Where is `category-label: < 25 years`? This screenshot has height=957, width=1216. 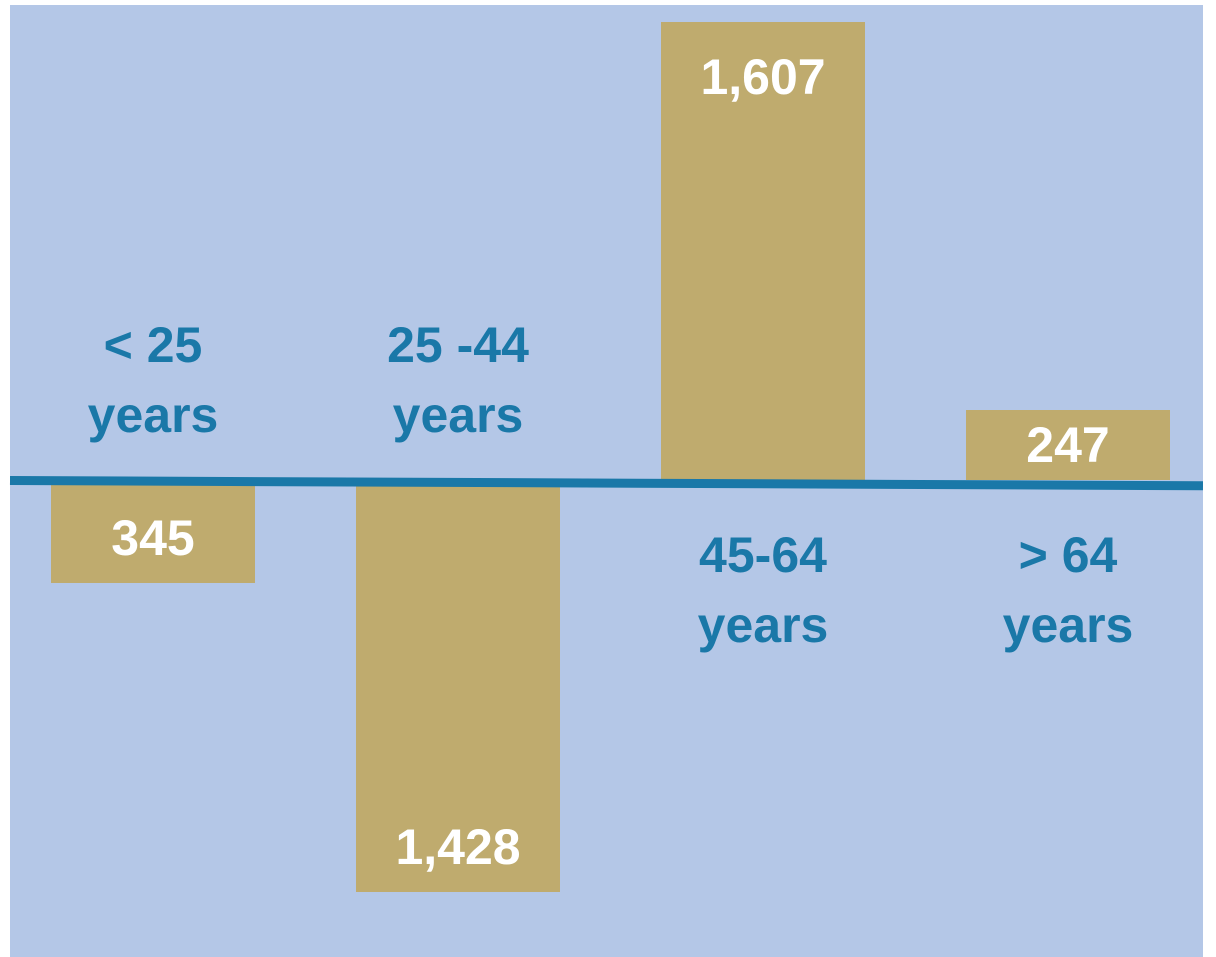
category-label: < 25 years is located at coordinates (153, 380).